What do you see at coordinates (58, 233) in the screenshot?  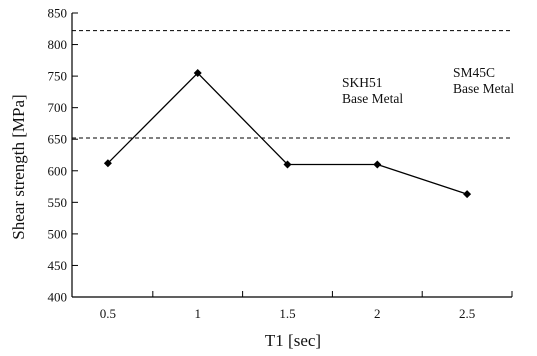 I see `y-tick-label: 500` at bounding box center [58, 233].